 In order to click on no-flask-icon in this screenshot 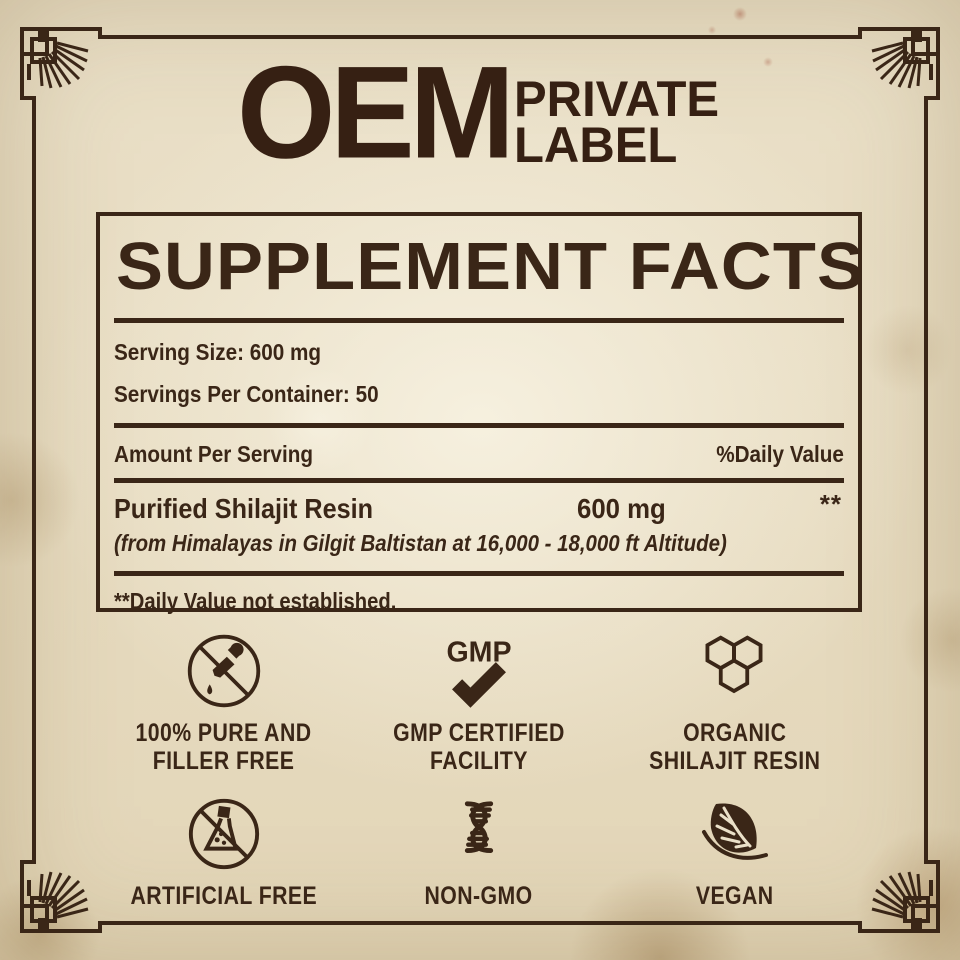, I will do `click(224, 834)`.